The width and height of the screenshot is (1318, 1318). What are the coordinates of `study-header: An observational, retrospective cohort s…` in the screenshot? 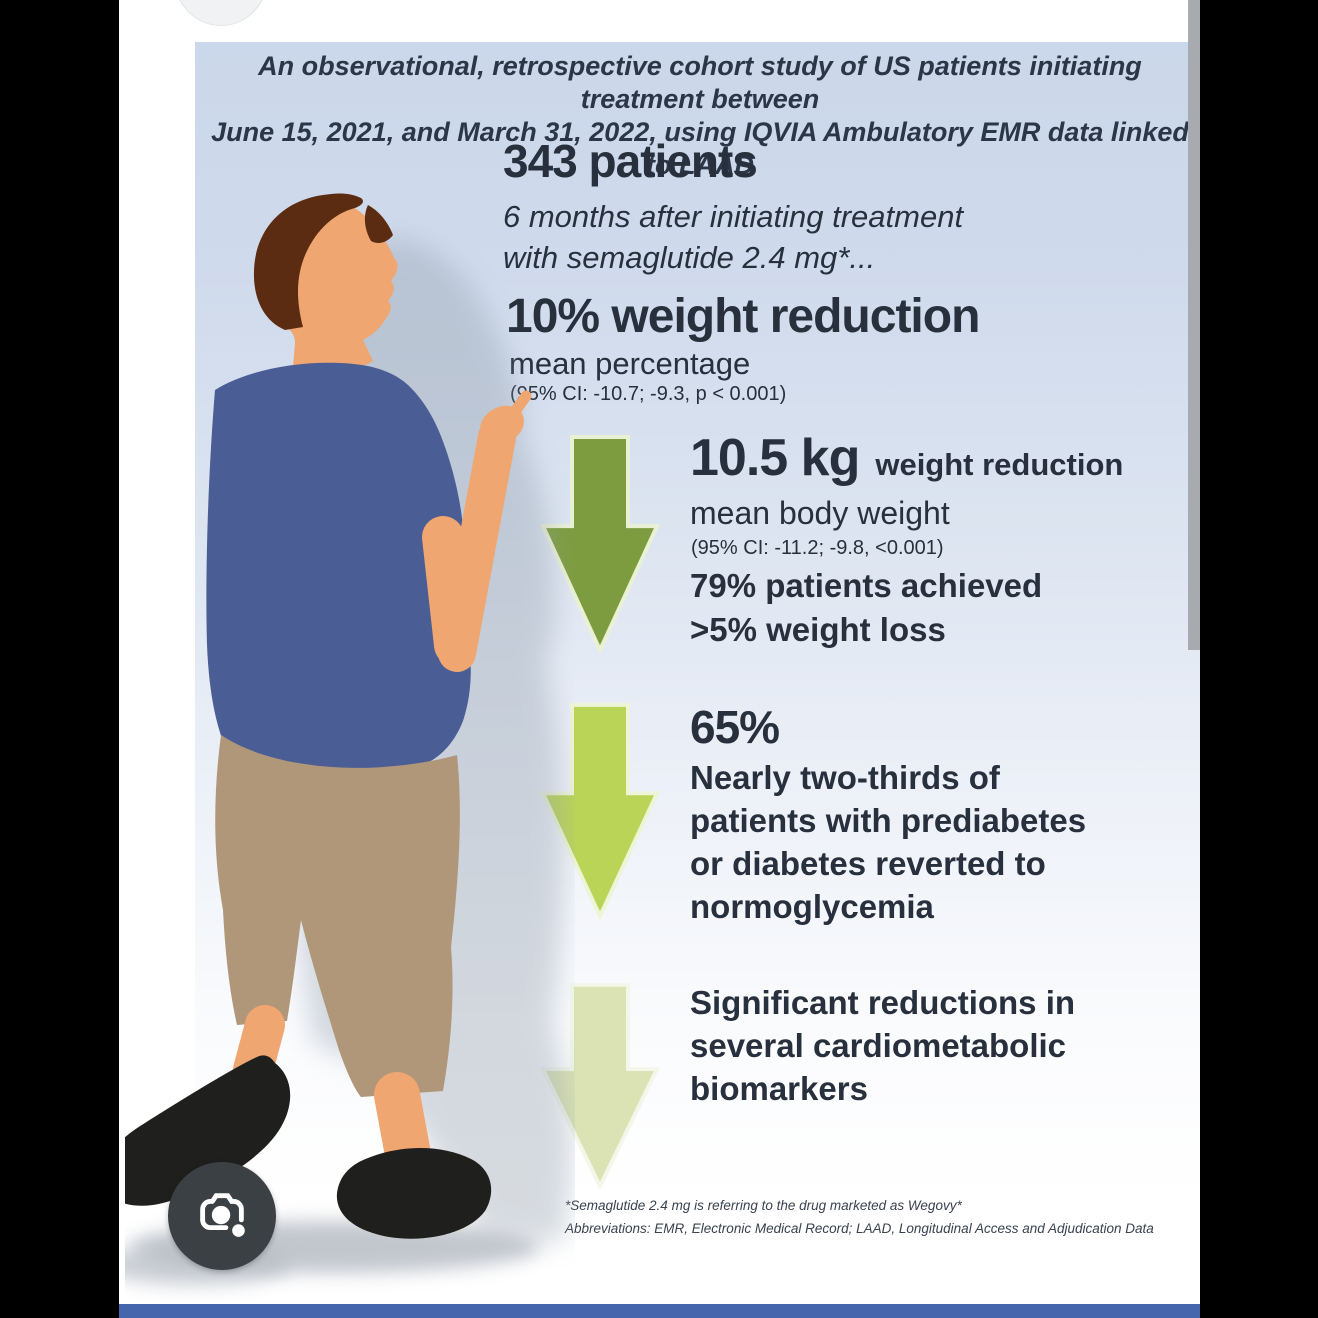 It's located at (700, 116).